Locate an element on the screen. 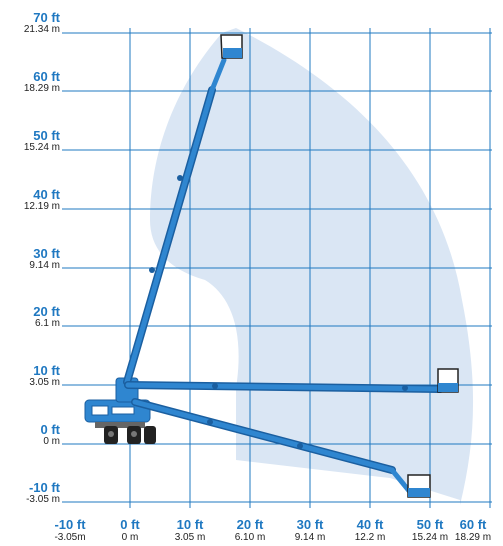 This screenshot has height=546, width=503. x-tick-label: 30 ft 9.14 m is located at coordinates (310, 530).